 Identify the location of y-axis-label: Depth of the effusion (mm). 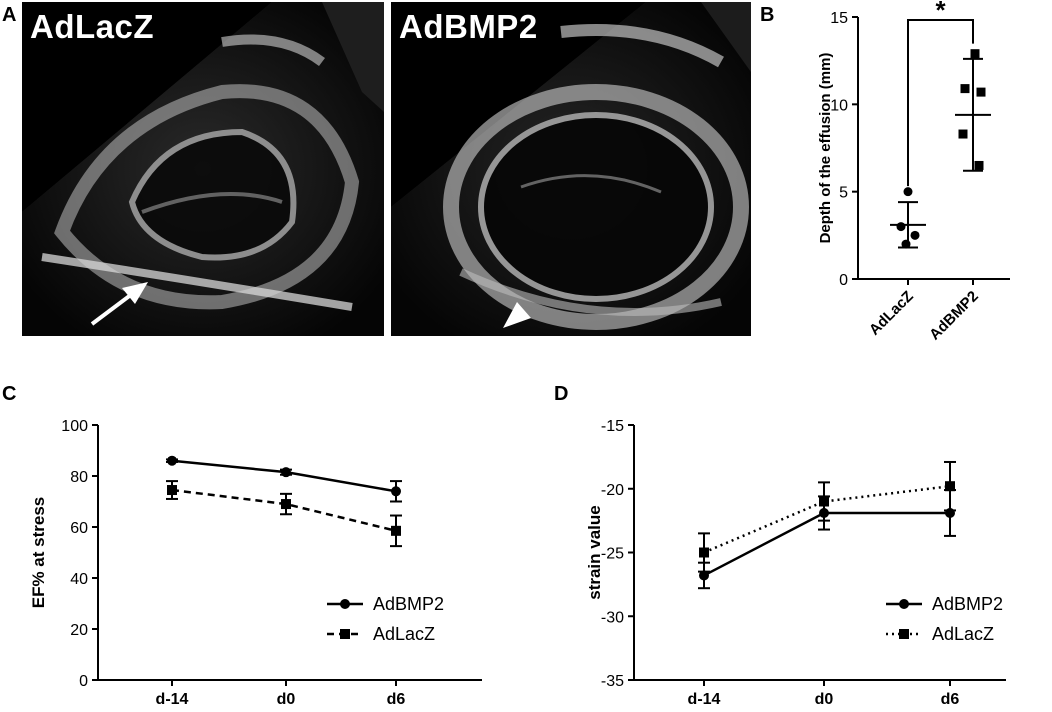
(825, 148).